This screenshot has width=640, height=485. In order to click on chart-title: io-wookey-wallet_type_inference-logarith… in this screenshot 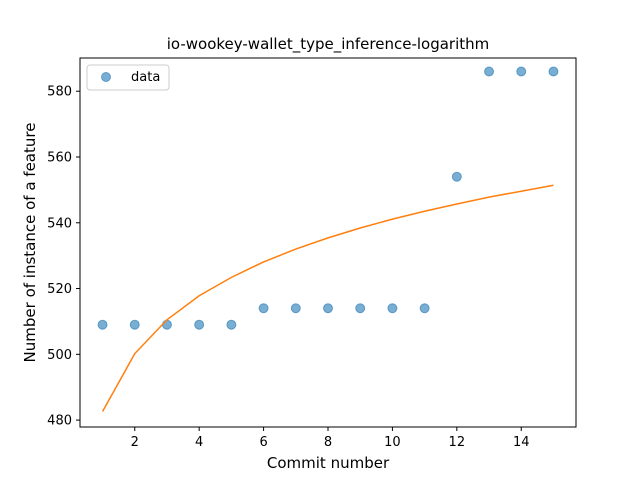, I will do `click(328, 44)`.